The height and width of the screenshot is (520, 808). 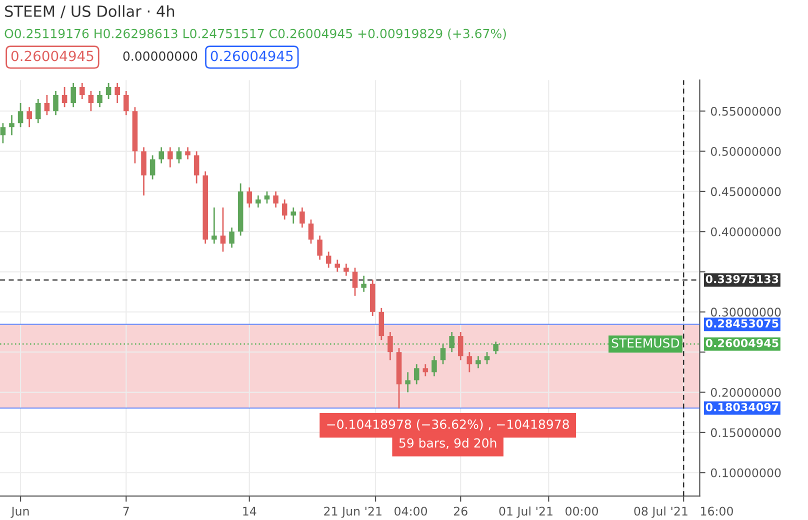 What do you see at coordinates (249, 511) in the screenshot?
I see `x-tick-label: 14` at bounding box center [249, 511].